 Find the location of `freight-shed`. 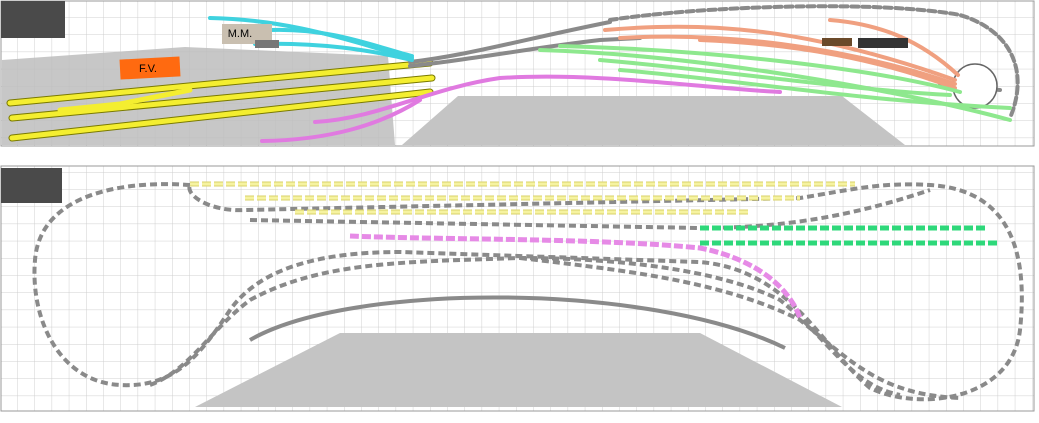

freight-shed is located at coordinates (150, 68).